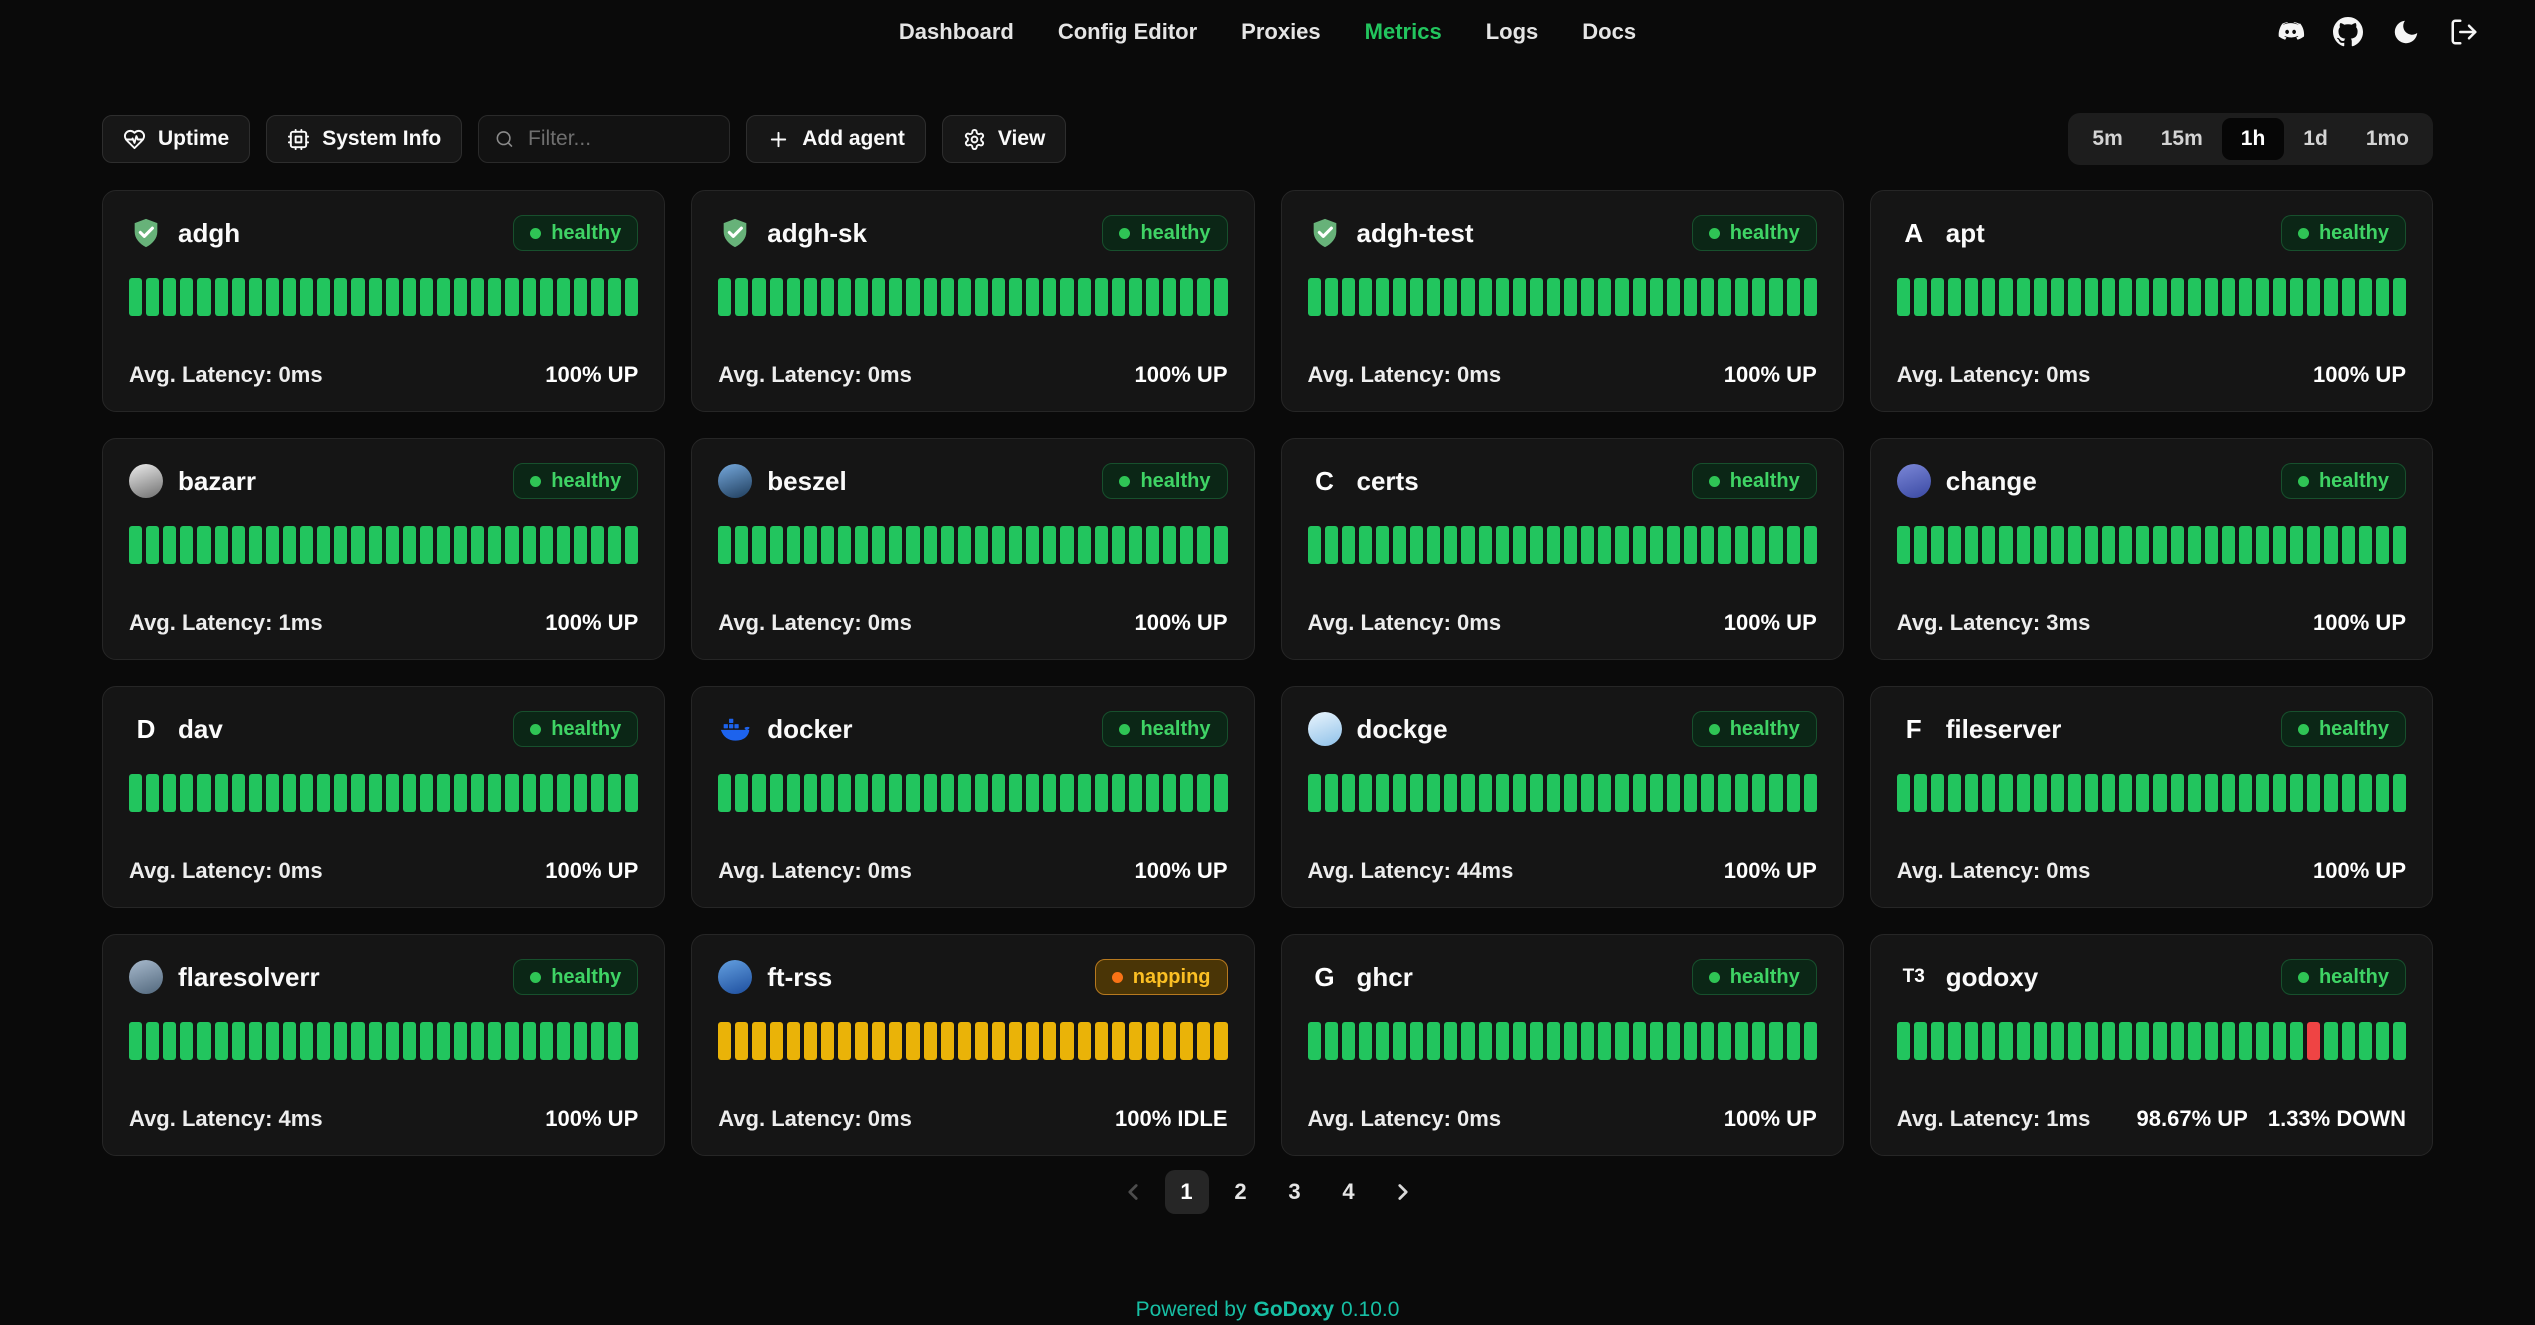 This screenshot has height=1325, width=2535. I want to click on time-range-5m: 5m, so click(2107, 139).